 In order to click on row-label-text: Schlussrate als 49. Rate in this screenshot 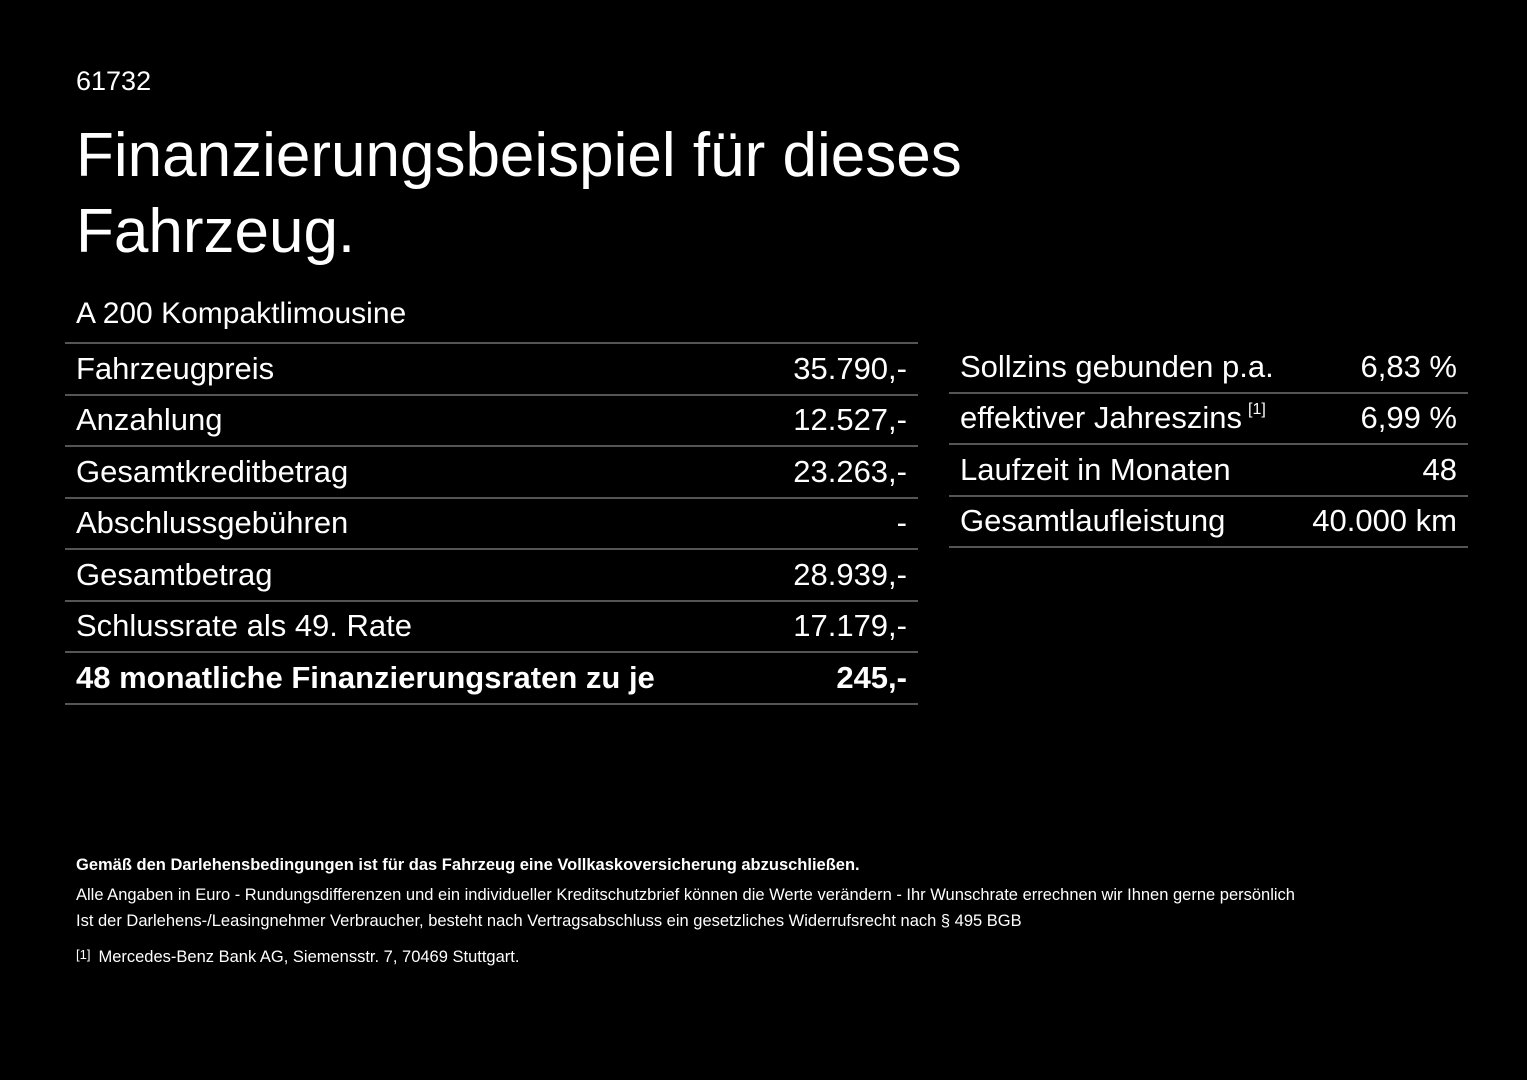, I will do `click(244, 626)`.